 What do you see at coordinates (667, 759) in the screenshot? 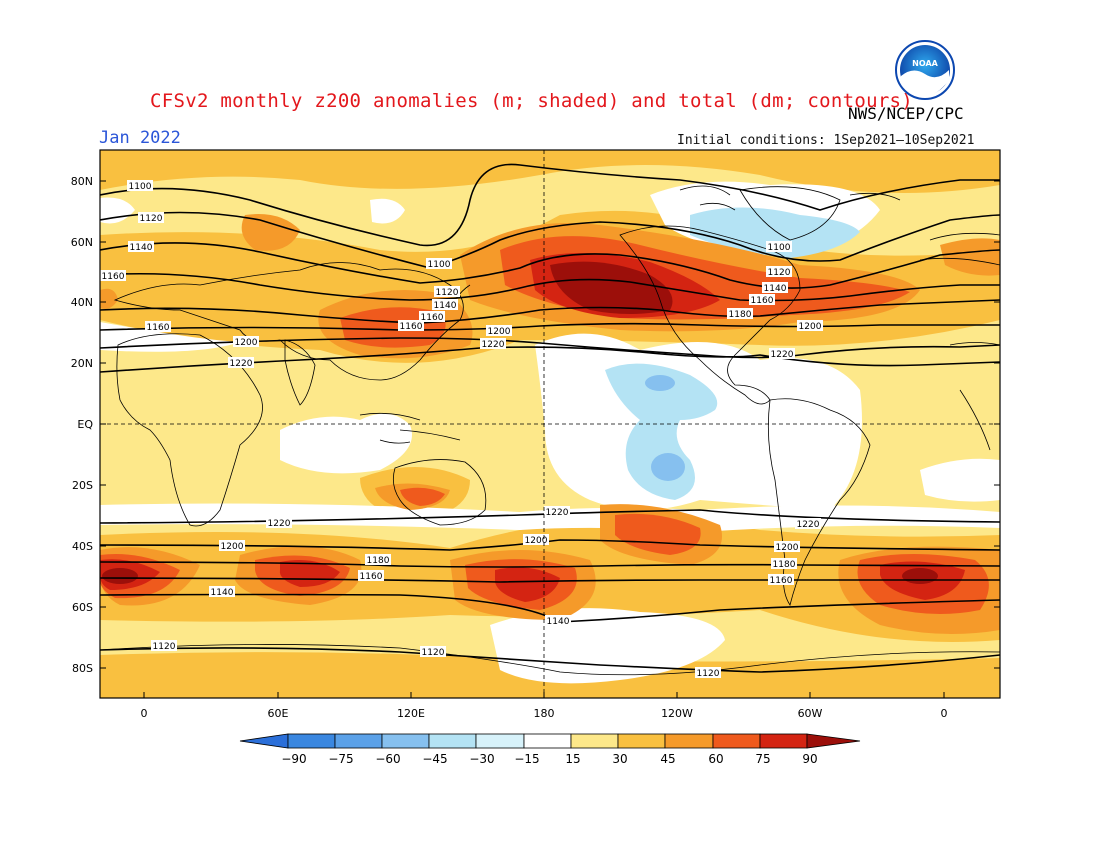
I see `colorbar-tick: 45` at bounding box center [667, 759].